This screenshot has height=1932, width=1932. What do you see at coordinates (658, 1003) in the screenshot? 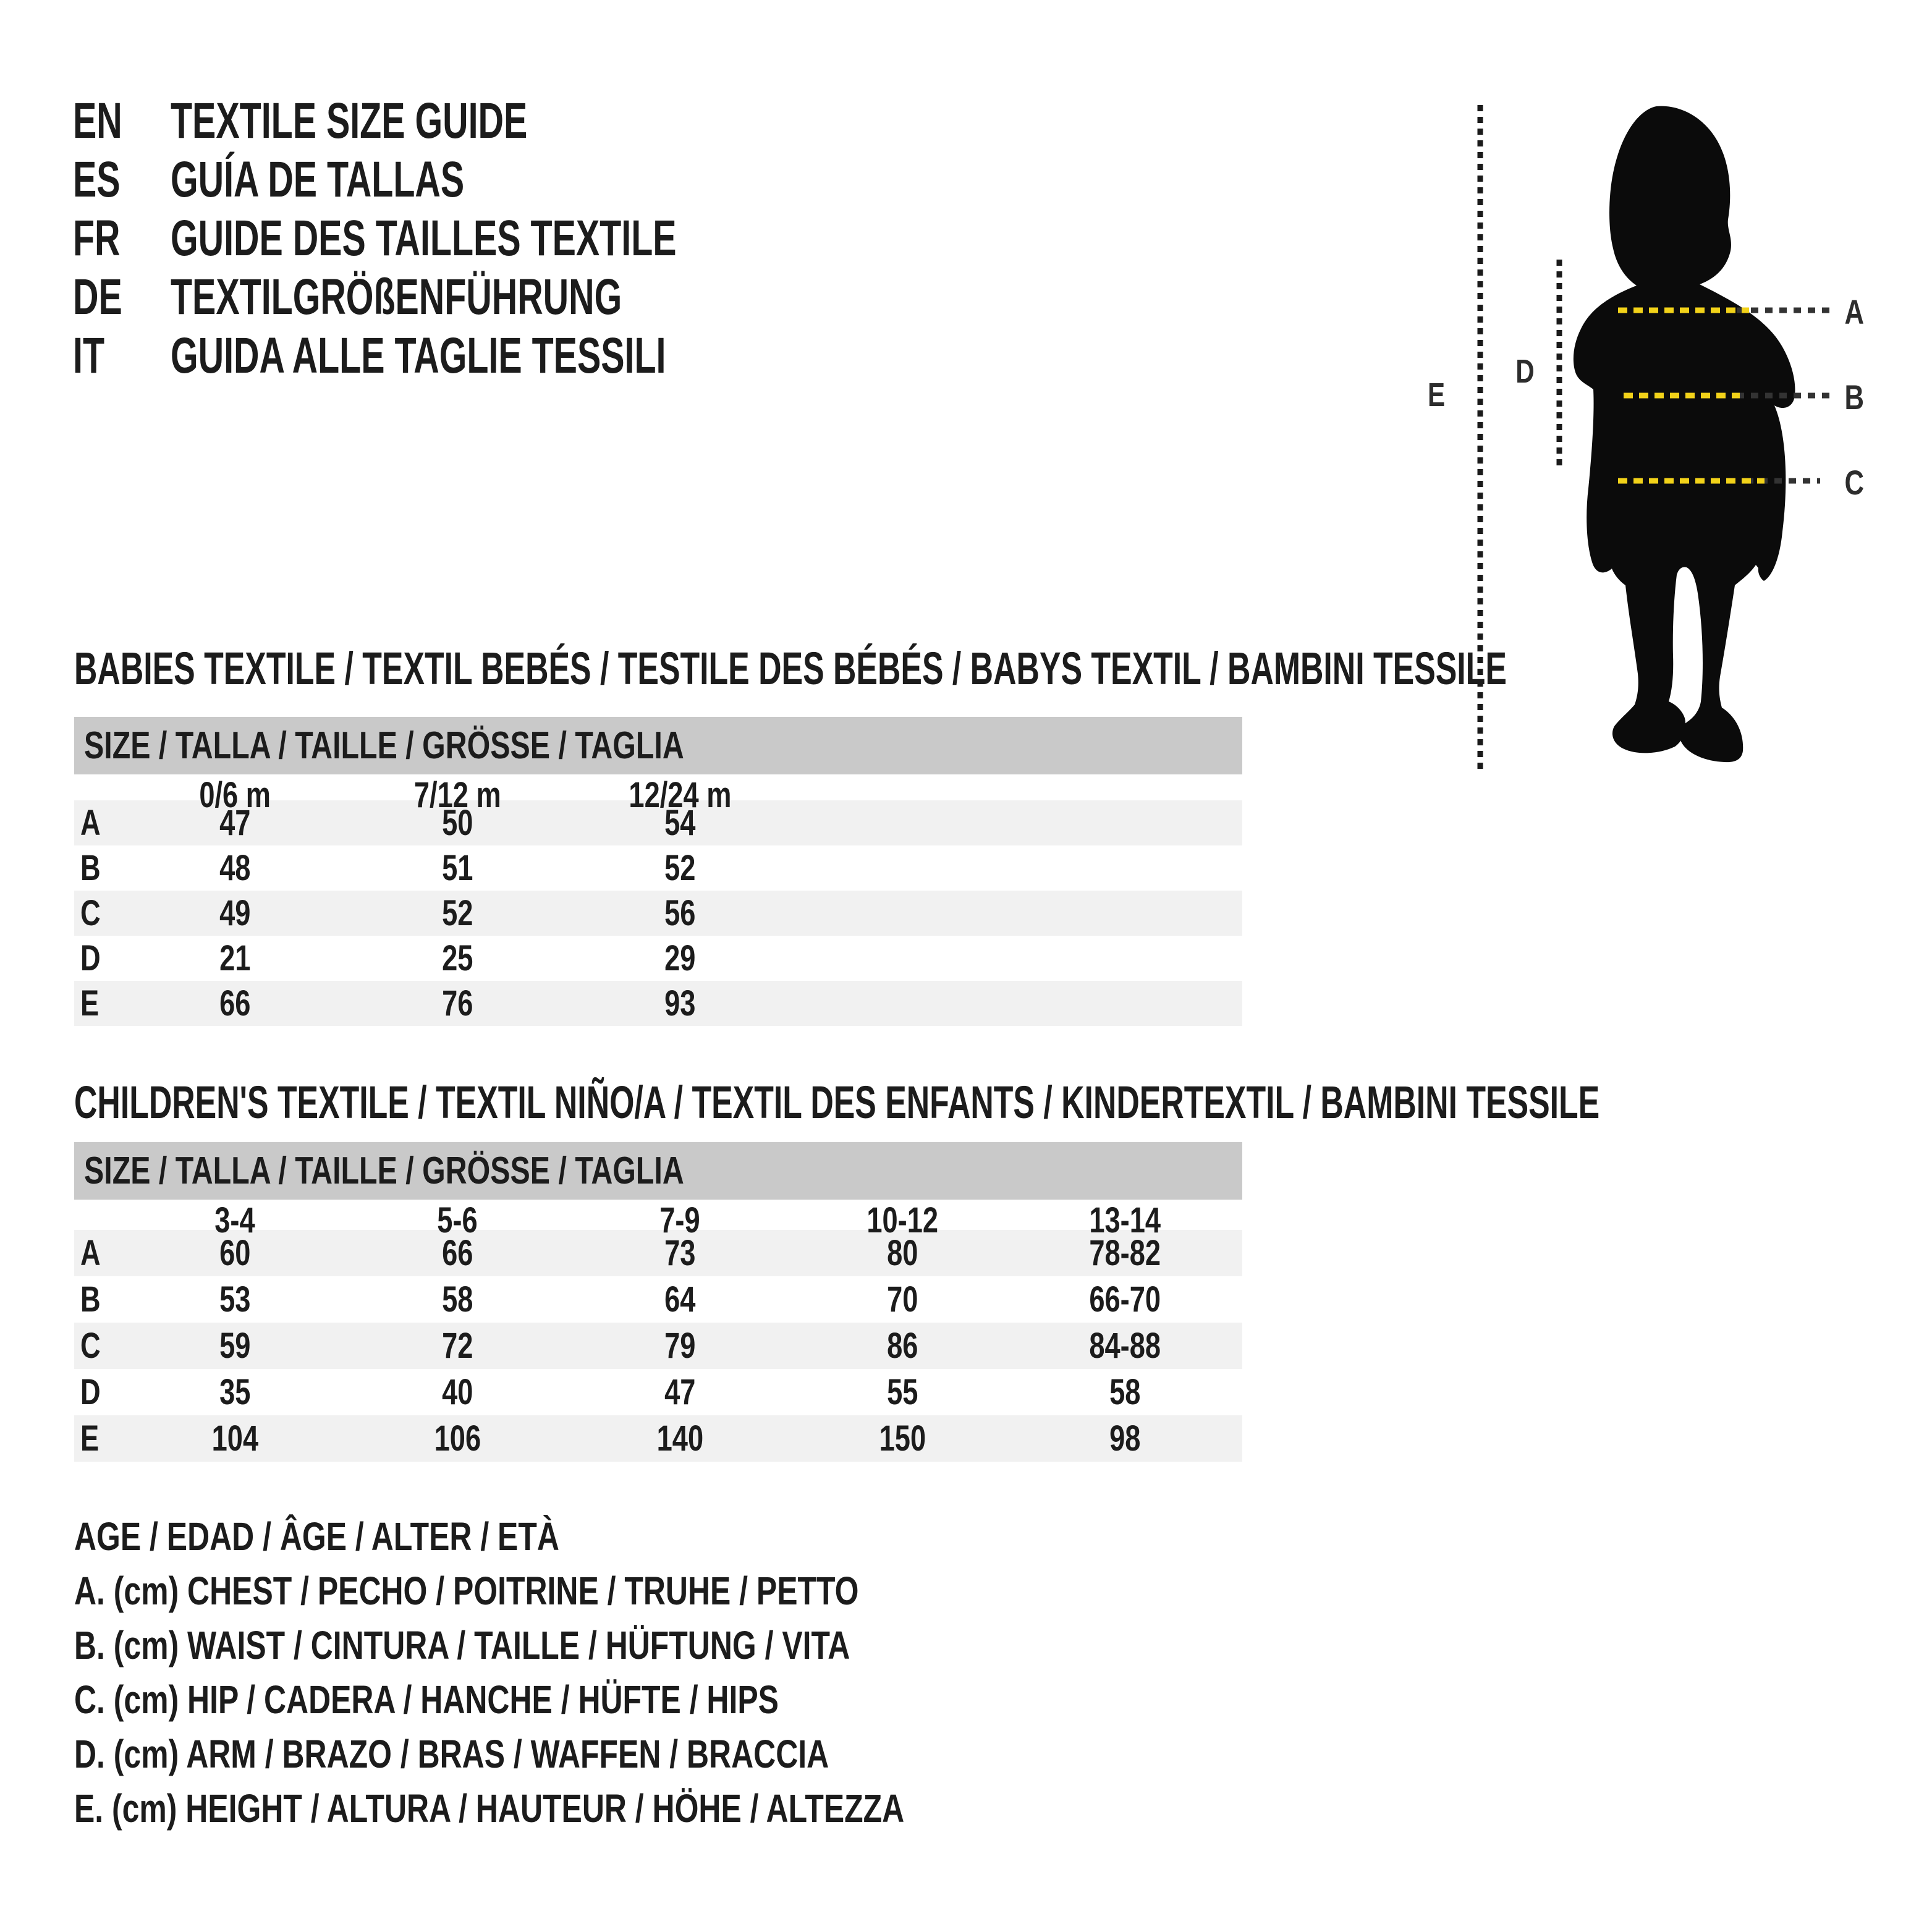
I see `table-row: E 66 76 93` at bounding box center [658, 1003].